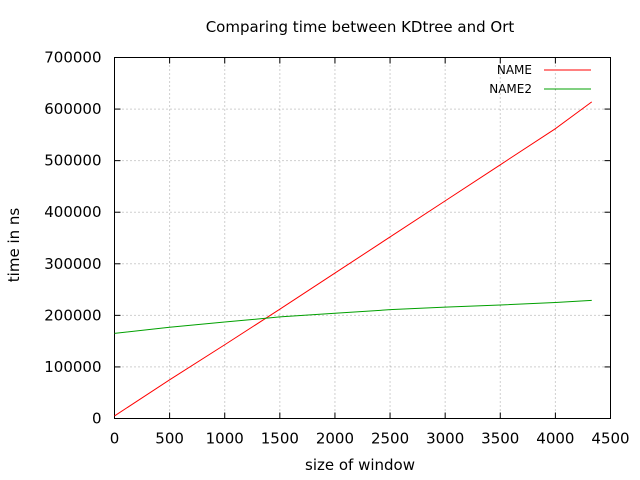  What do you see at coordinates (514, 70) in the screenshot?
I see `legend-label-name: NAME` at bounding box center [514, 70].